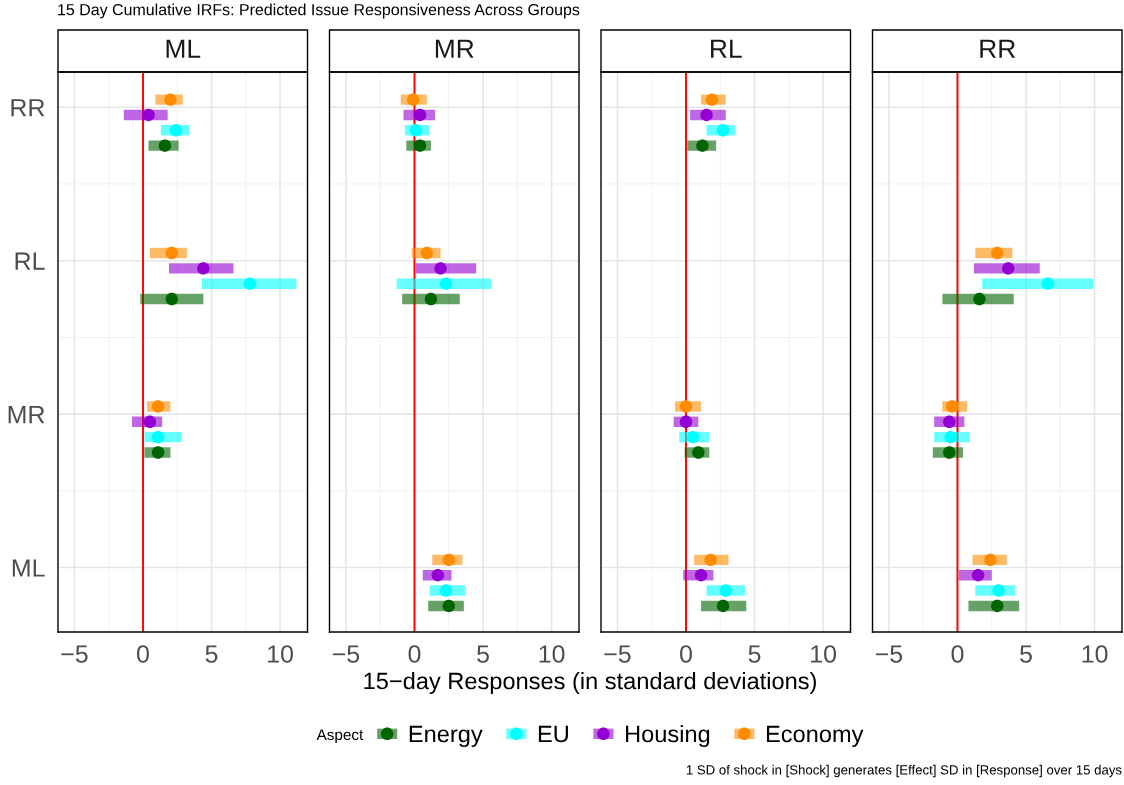 Image resolution: width=1124 pixels, height=785 pixels. Describe the element at coordinates (183, 48) in the screenshot. I see `chart-title: ML` at that location.